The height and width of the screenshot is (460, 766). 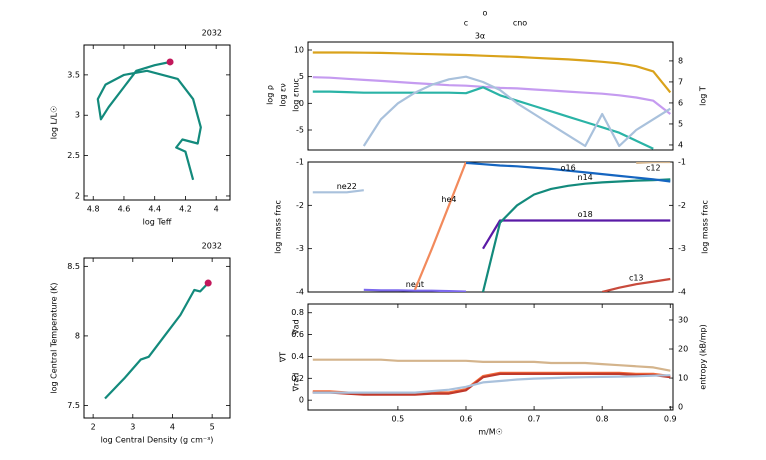 I want to click on y-tick-label: 0.6, so click(x=297, y=334).